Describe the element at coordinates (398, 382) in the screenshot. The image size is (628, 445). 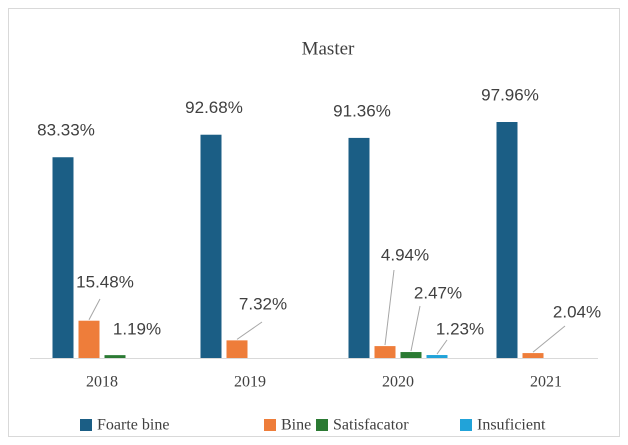
I see `x-tick-label: 2020` at that location.